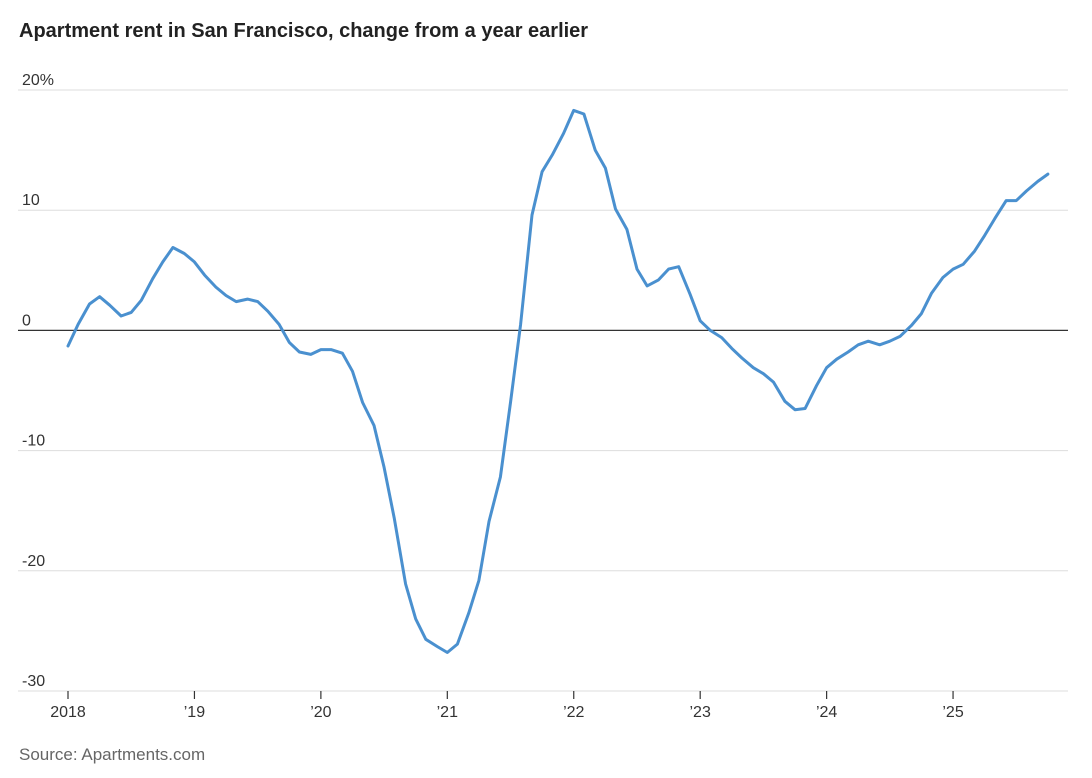 This screenshot has width=1092, height=778. I want to click on y-tick-label: 0, so click(26, 320).